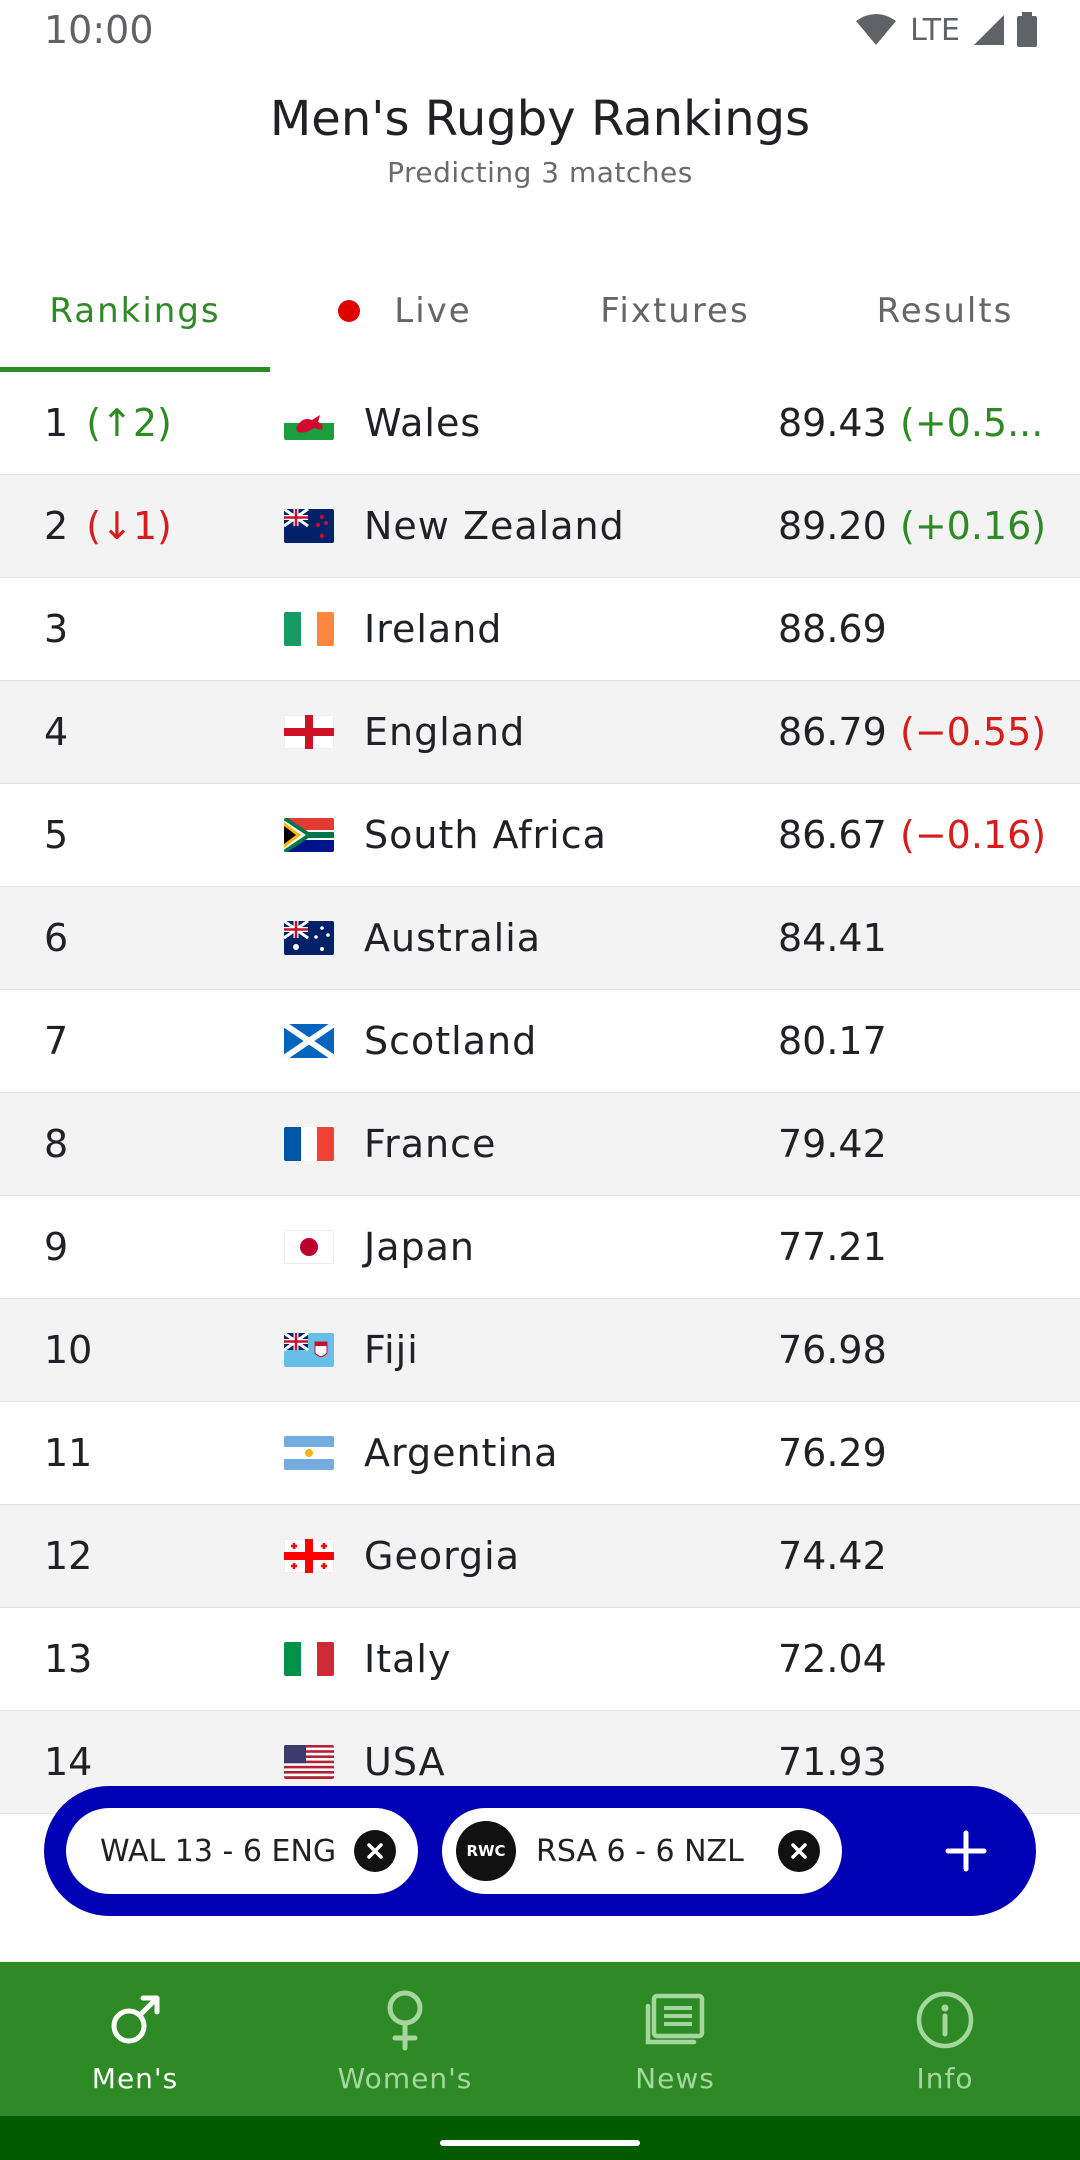  What do you see at coordinates (433, 629) in the screenshot?
I see `team-name: Ireland` at bounding box center [433, 629].